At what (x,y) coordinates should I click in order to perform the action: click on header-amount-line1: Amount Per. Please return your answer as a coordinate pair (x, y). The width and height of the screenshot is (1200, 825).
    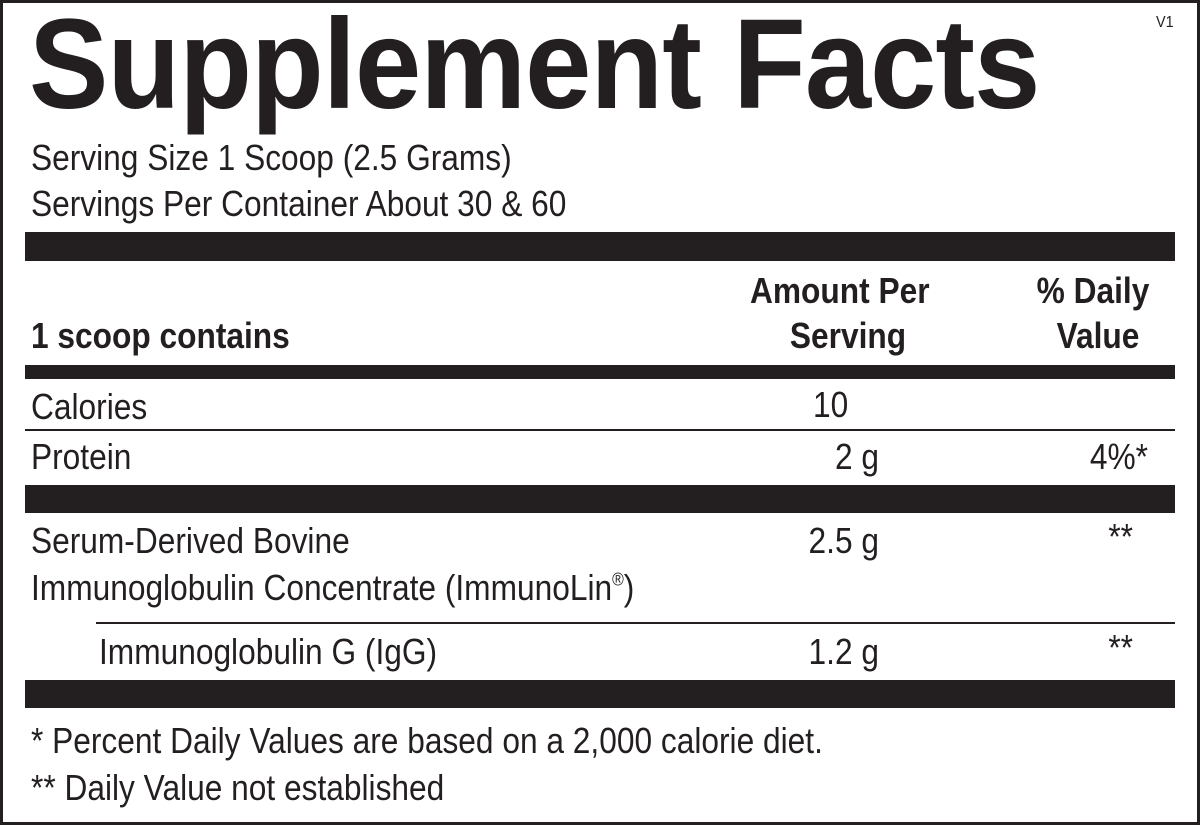
    Looking at the image, I should click on (840, 290).